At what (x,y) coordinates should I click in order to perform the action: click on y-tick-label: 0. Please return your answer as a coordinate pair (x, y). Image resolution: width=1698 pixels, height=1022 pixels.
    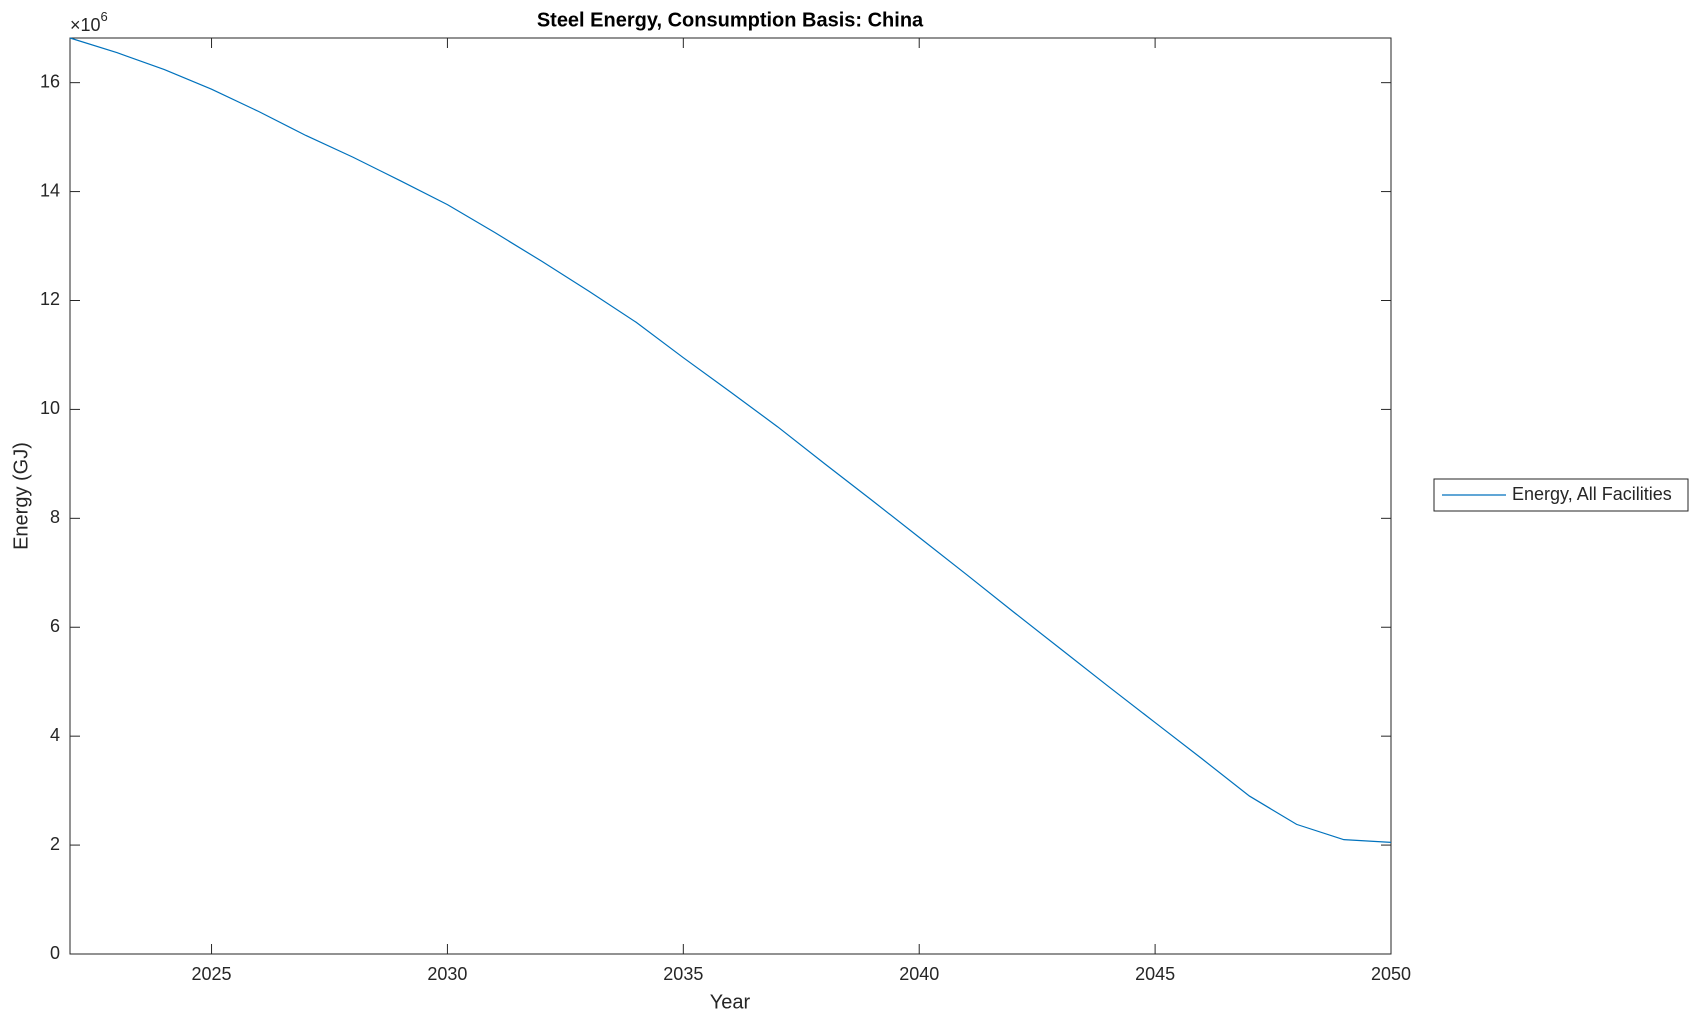
    Looking at the image, I should click on (55, 953).